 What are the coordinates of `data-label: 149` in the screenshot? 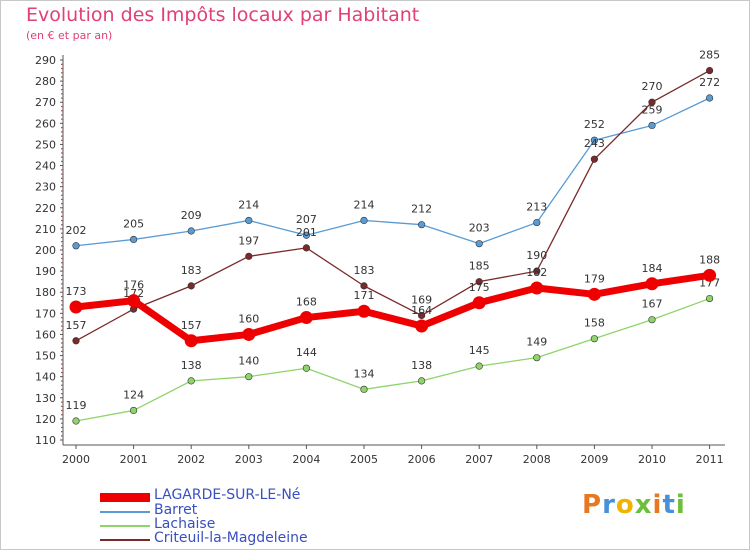 It's located at (536, 342).